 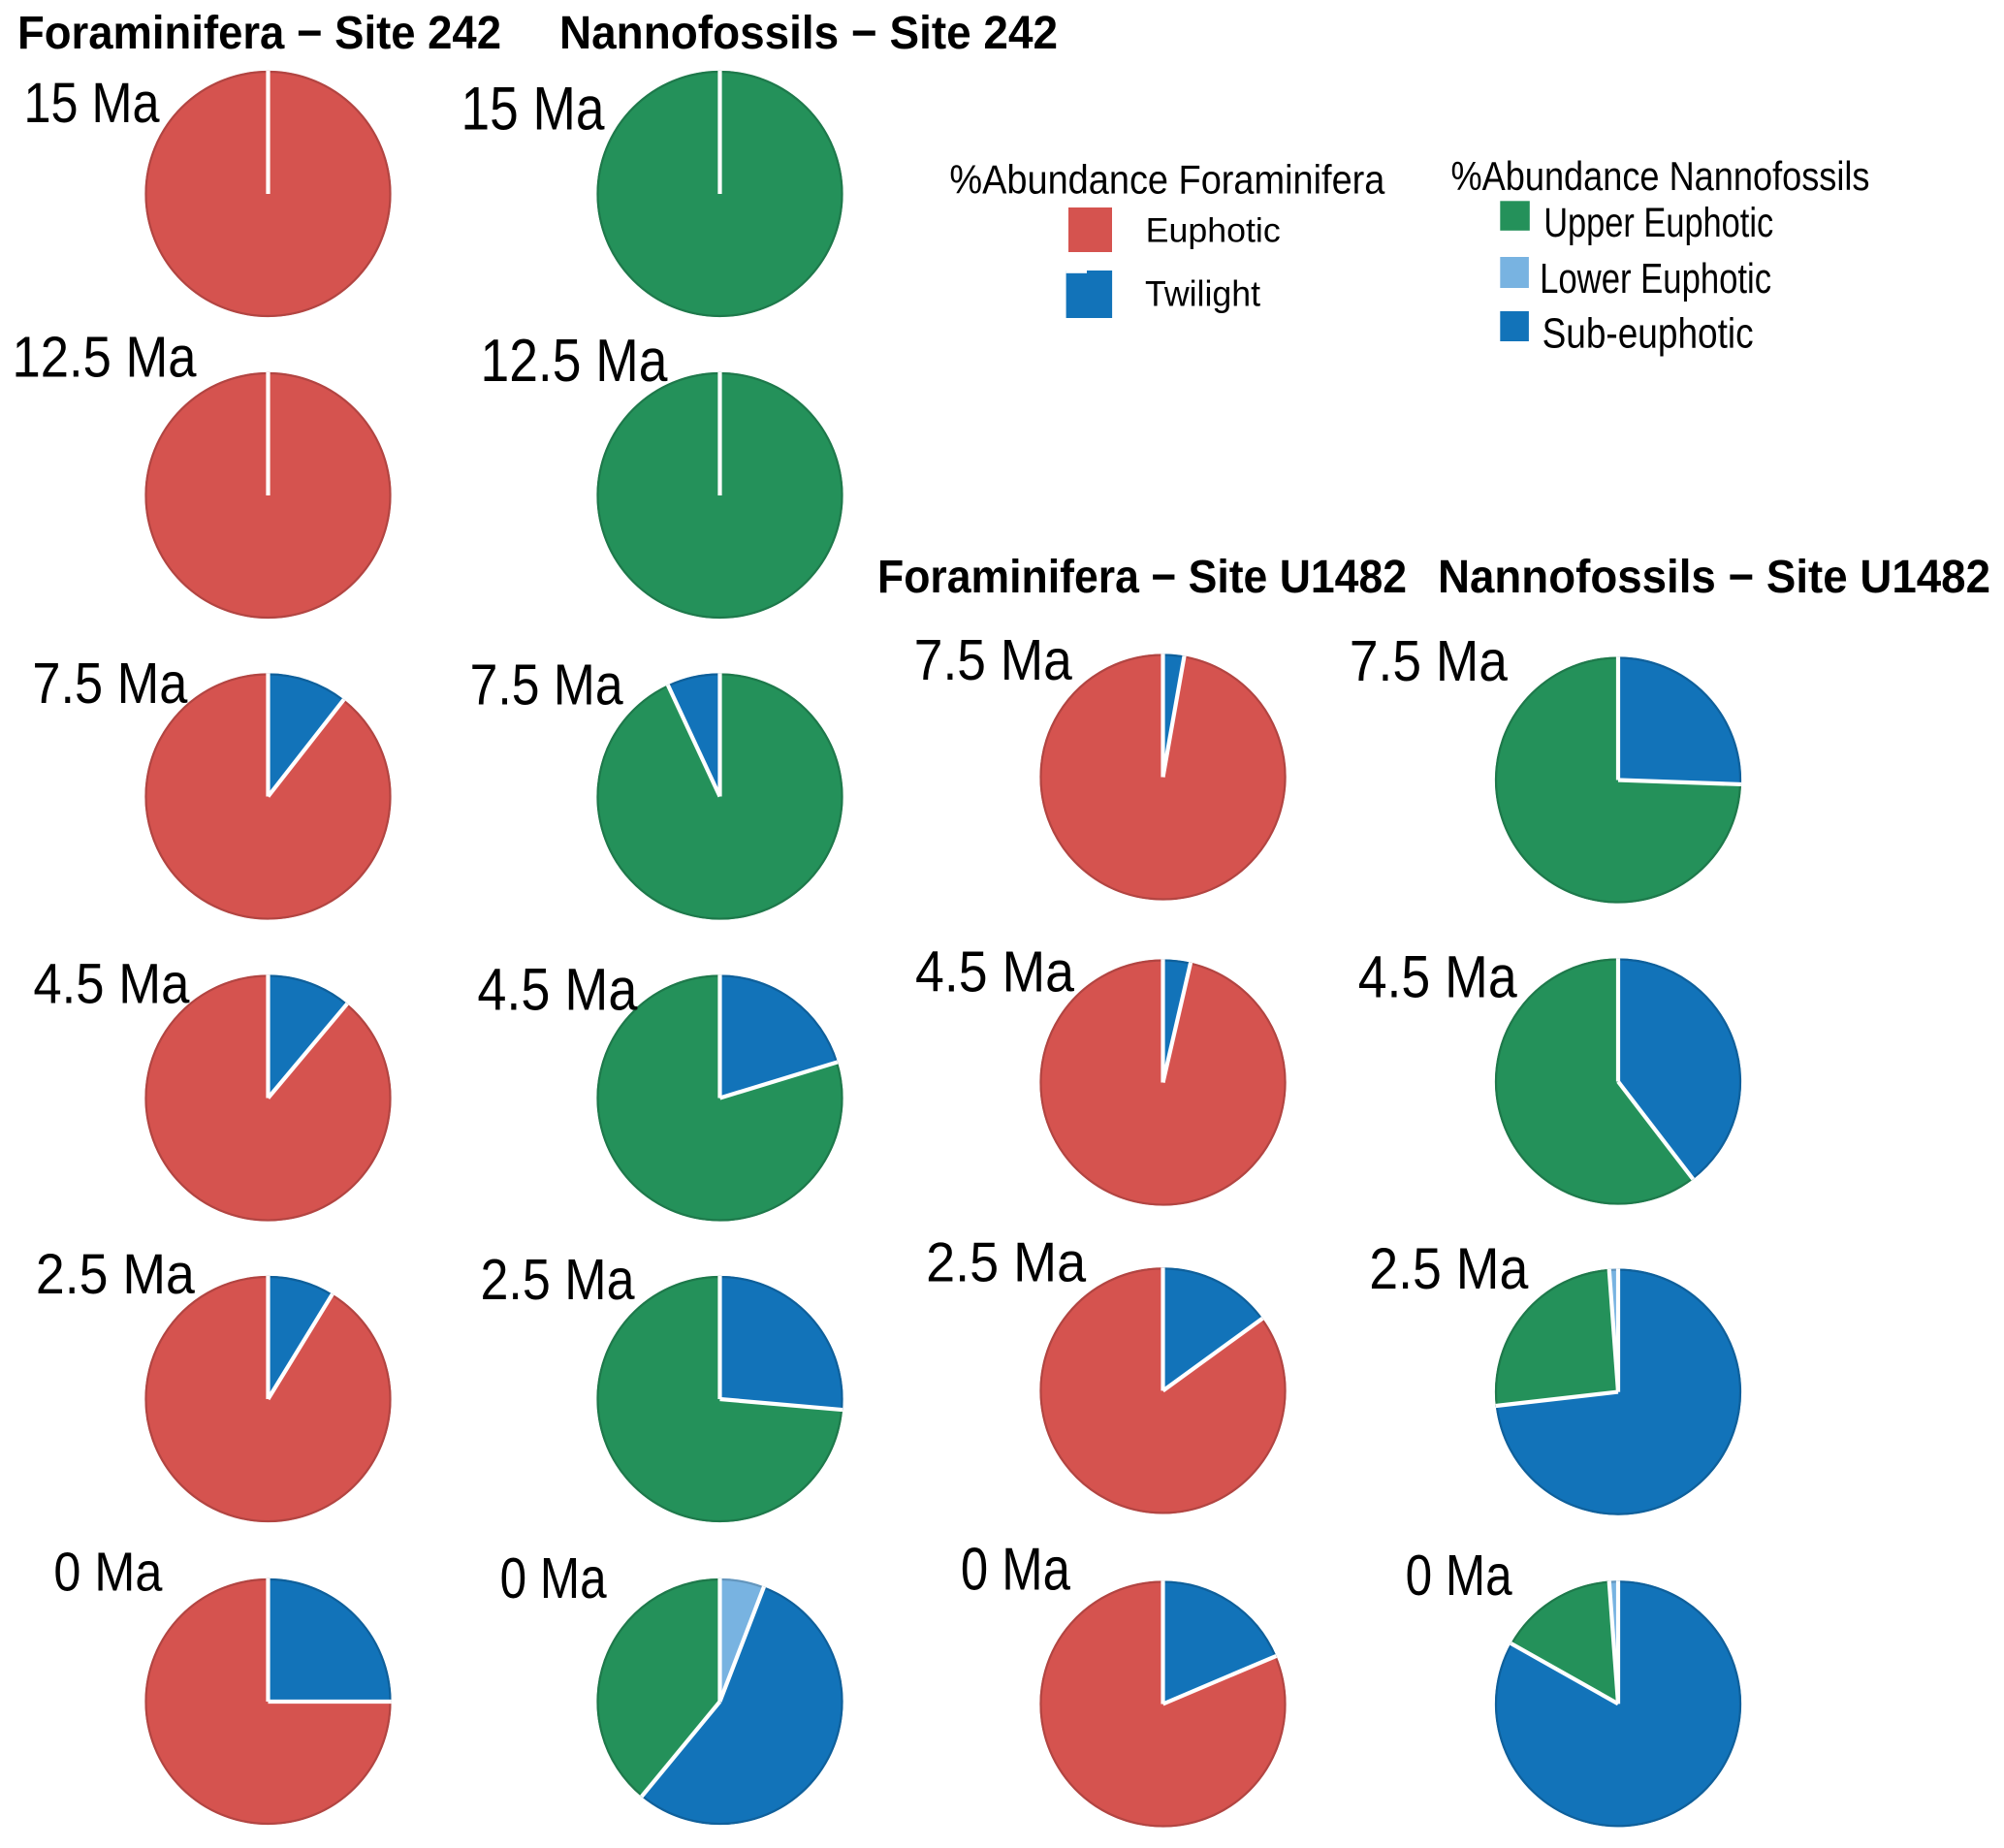 I want to click on svg-text: Foraminifera − Site U1482, so click(x=1142, y=577).